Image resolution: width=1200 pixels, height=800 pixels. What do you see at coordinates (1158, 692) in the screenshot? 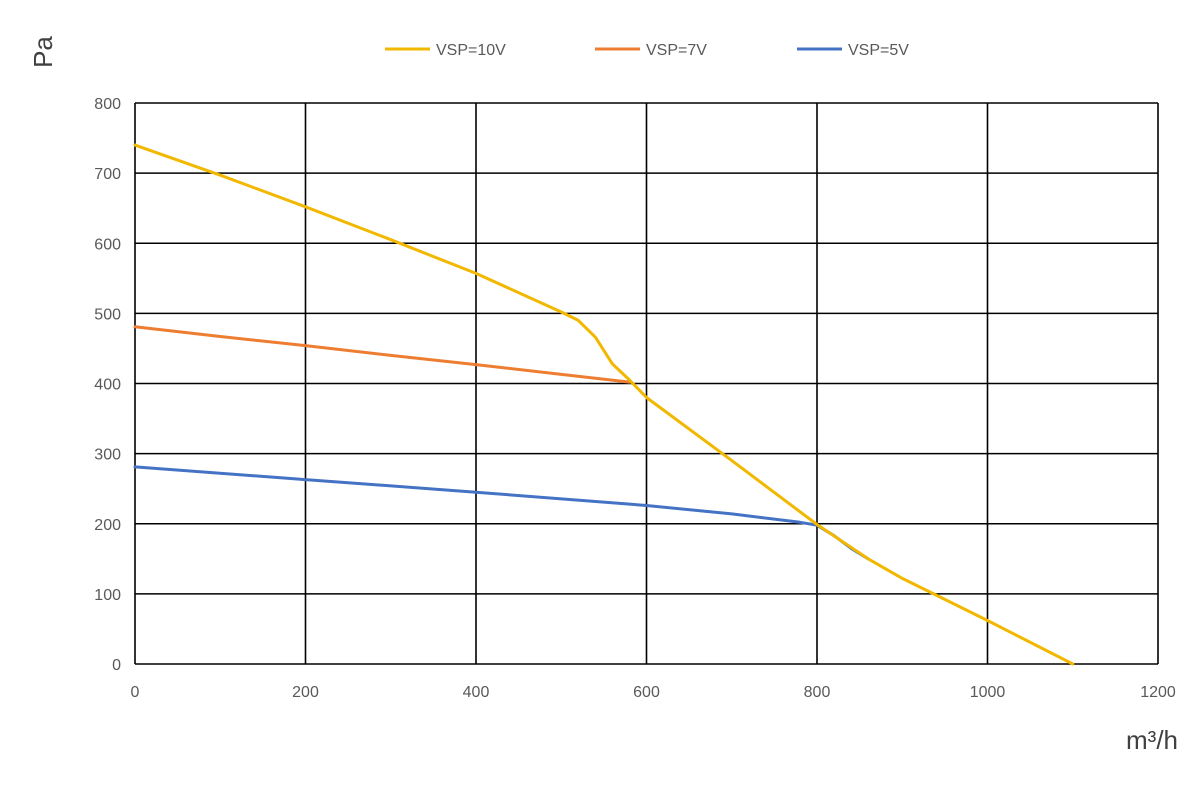
I see `x-tick-label: 1200` at bounding box center [1158, 692].